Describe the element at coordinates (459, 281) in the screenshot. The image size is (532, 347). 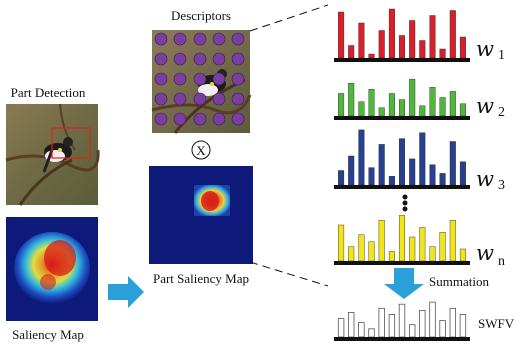
I see `summation-label: Summation` at that location.